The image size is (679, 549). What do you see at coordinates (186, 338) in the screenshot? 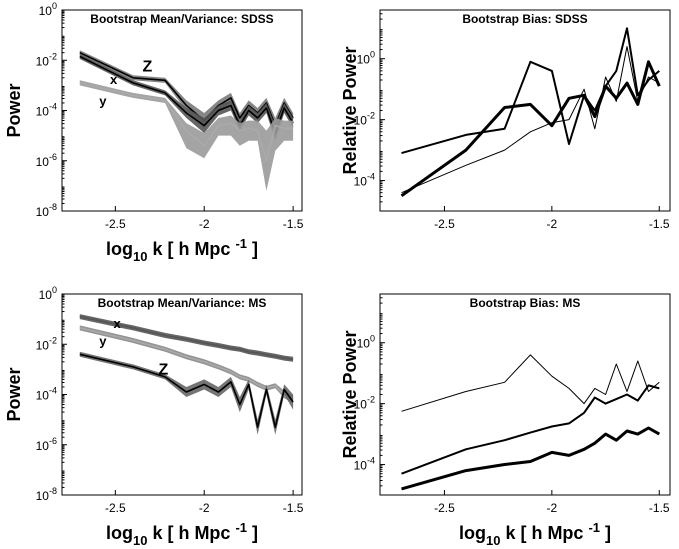
I see `series-line-x` at bounding box center [186, 338].